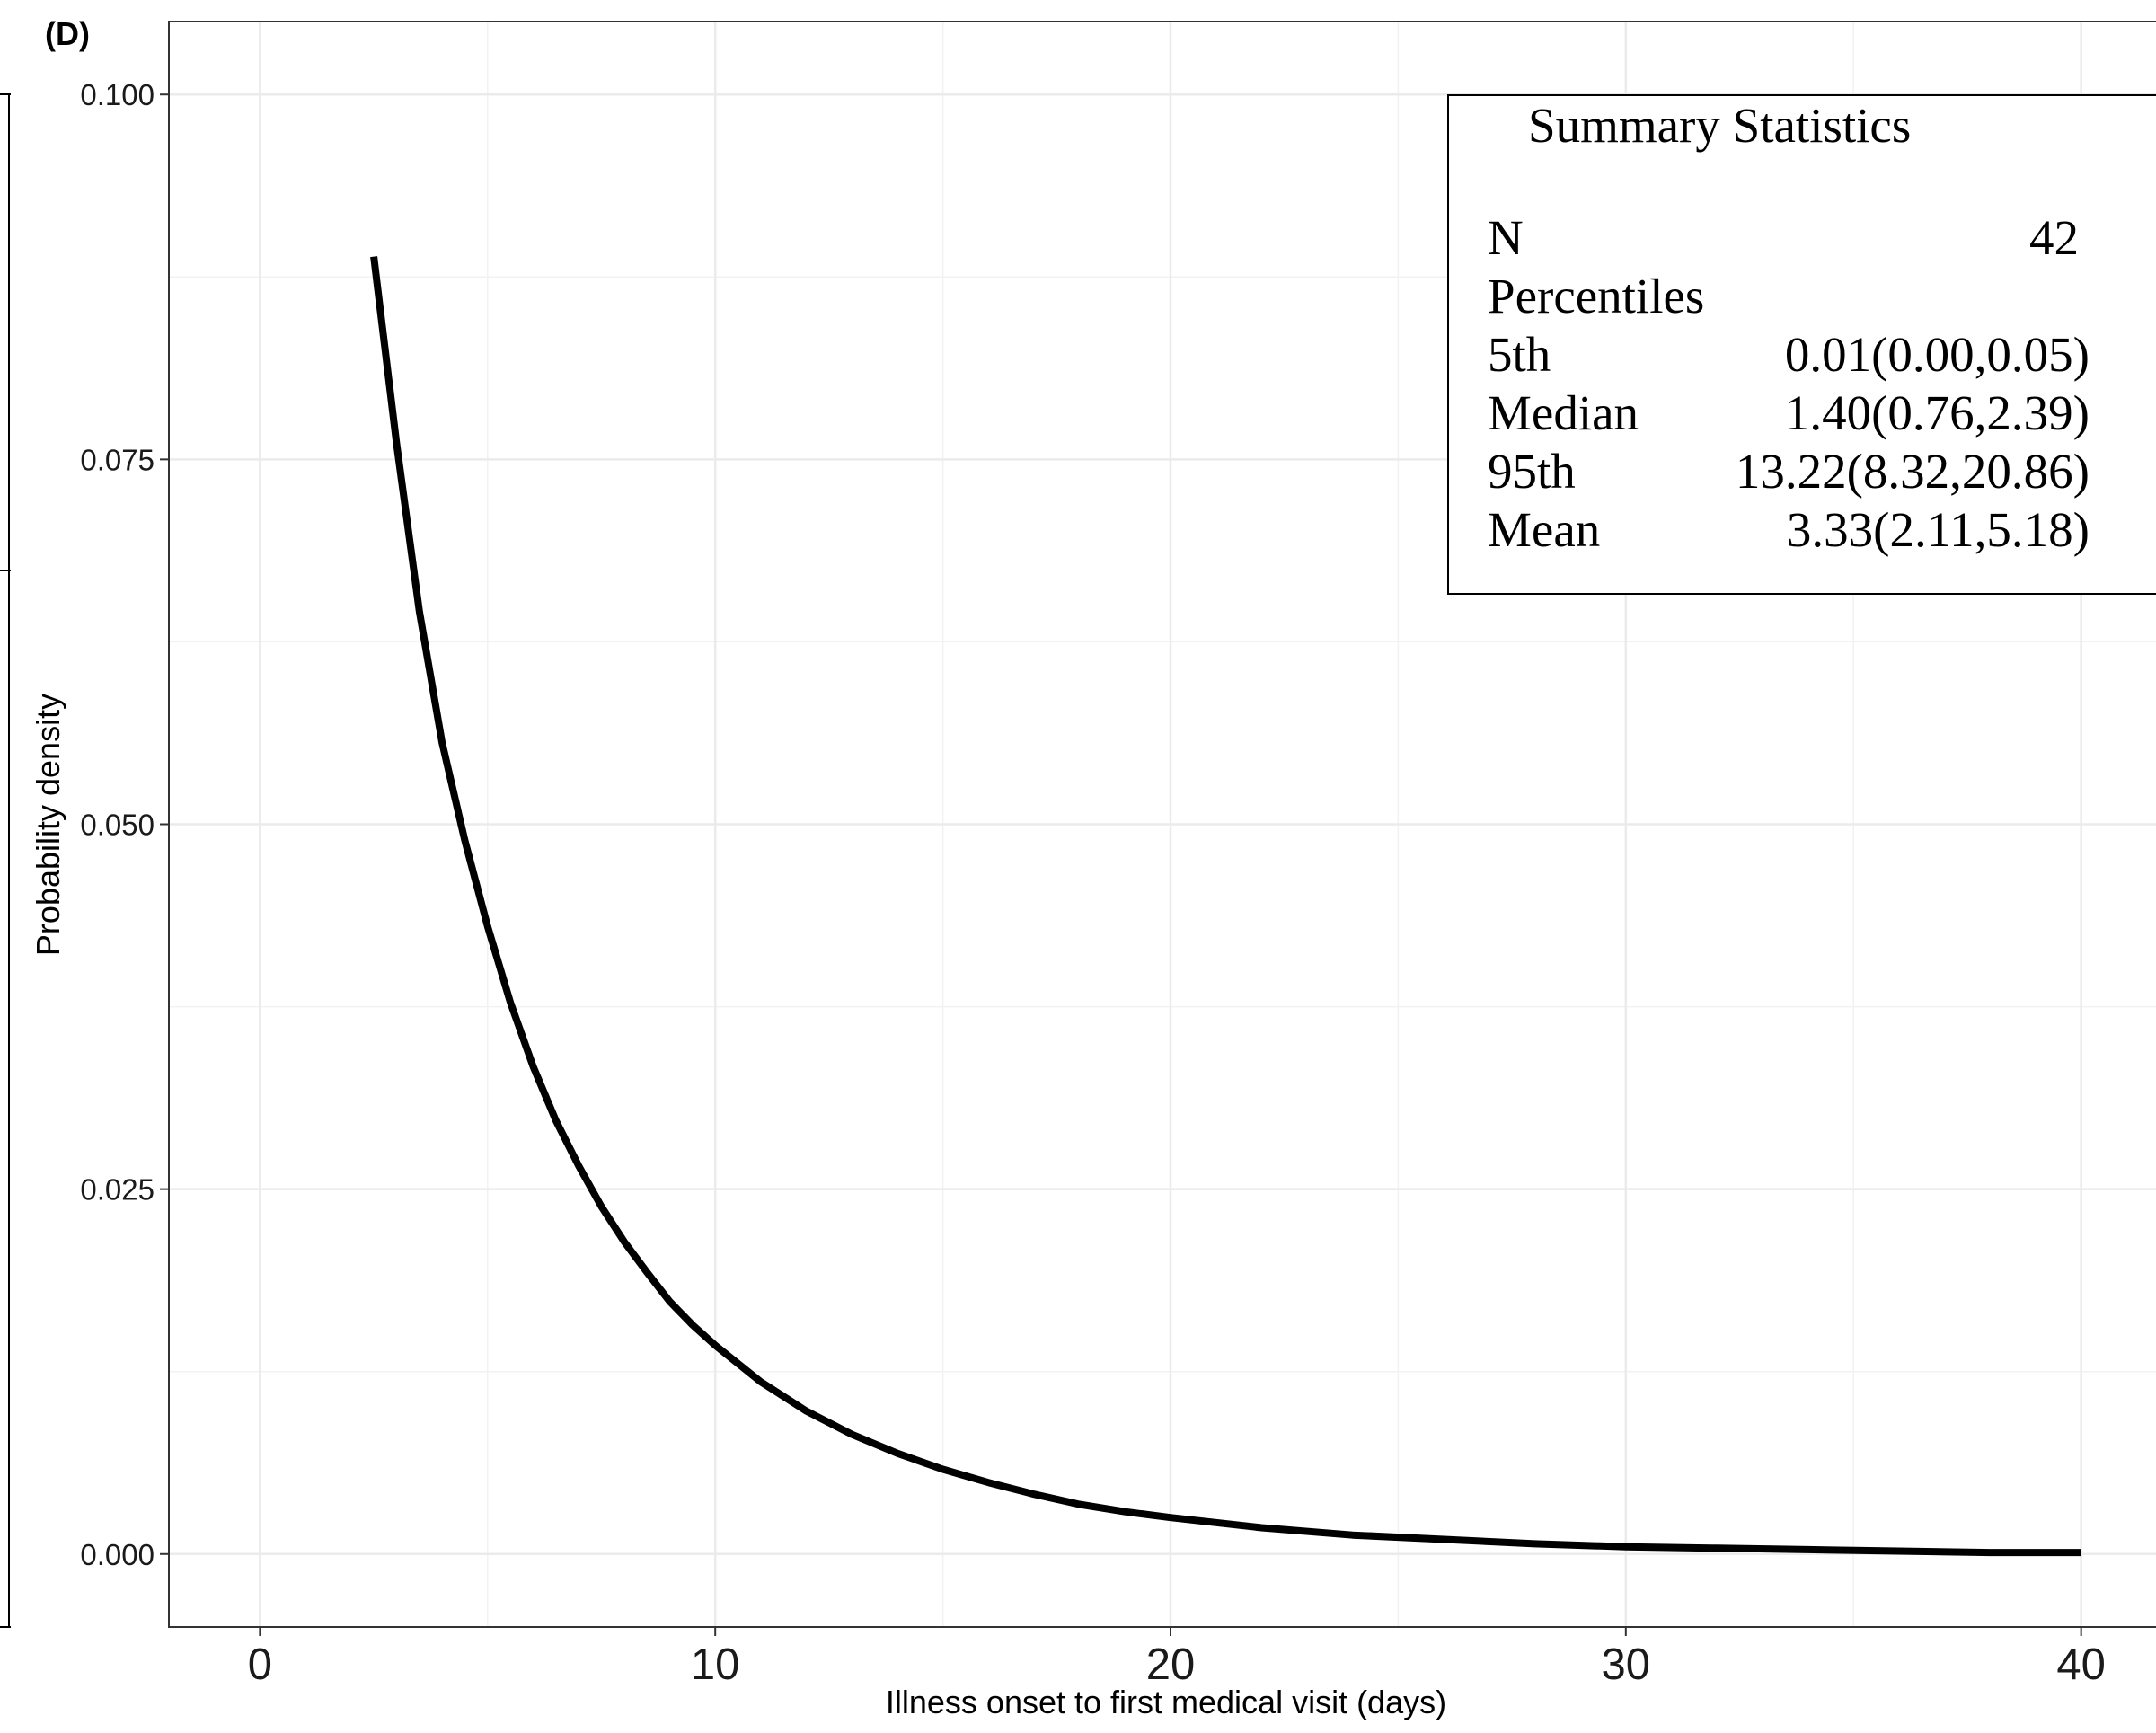  I want to click on summary-box-border, so click(1801, 344).